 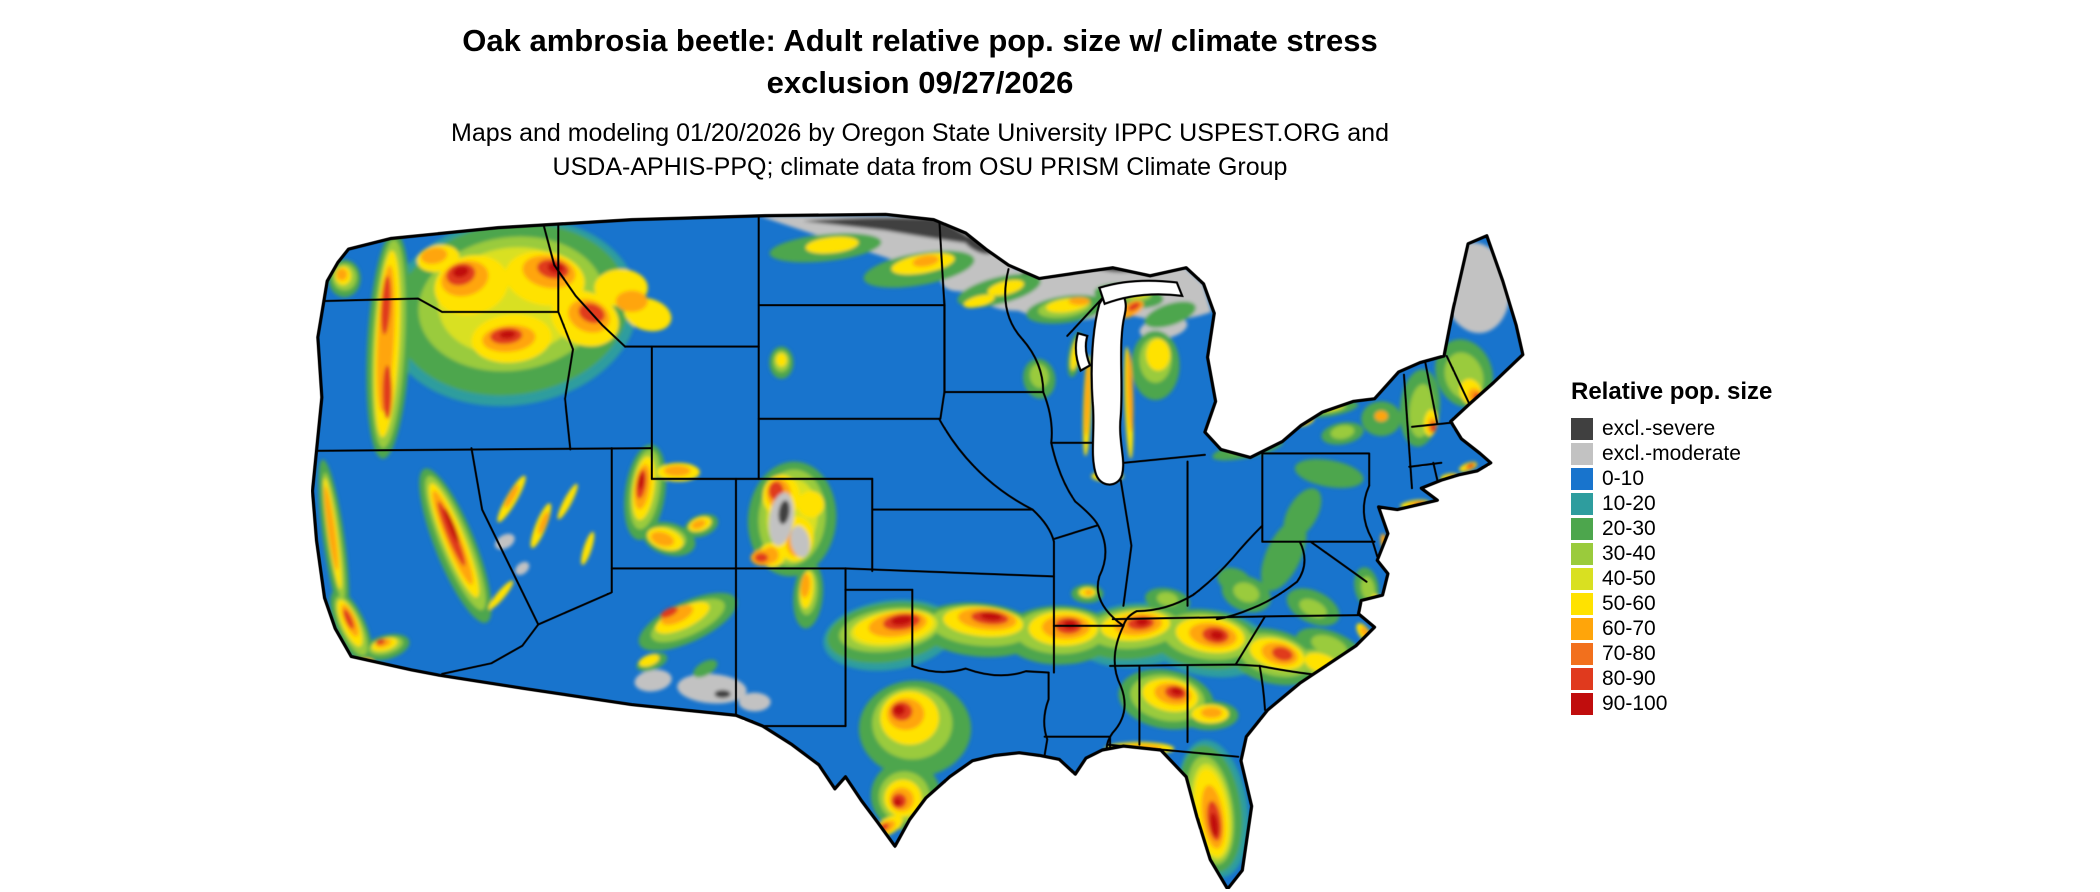 I want to click on legend-label: 50-60, so click(x=1629, y=603).